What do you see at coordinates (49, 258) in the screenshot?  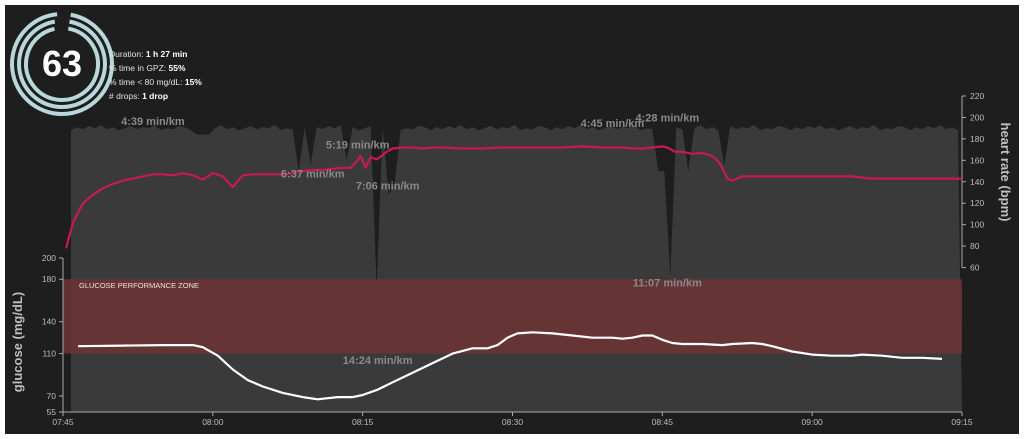 I see `glucose-tick-label: 200` at bounding box center [49, 258].